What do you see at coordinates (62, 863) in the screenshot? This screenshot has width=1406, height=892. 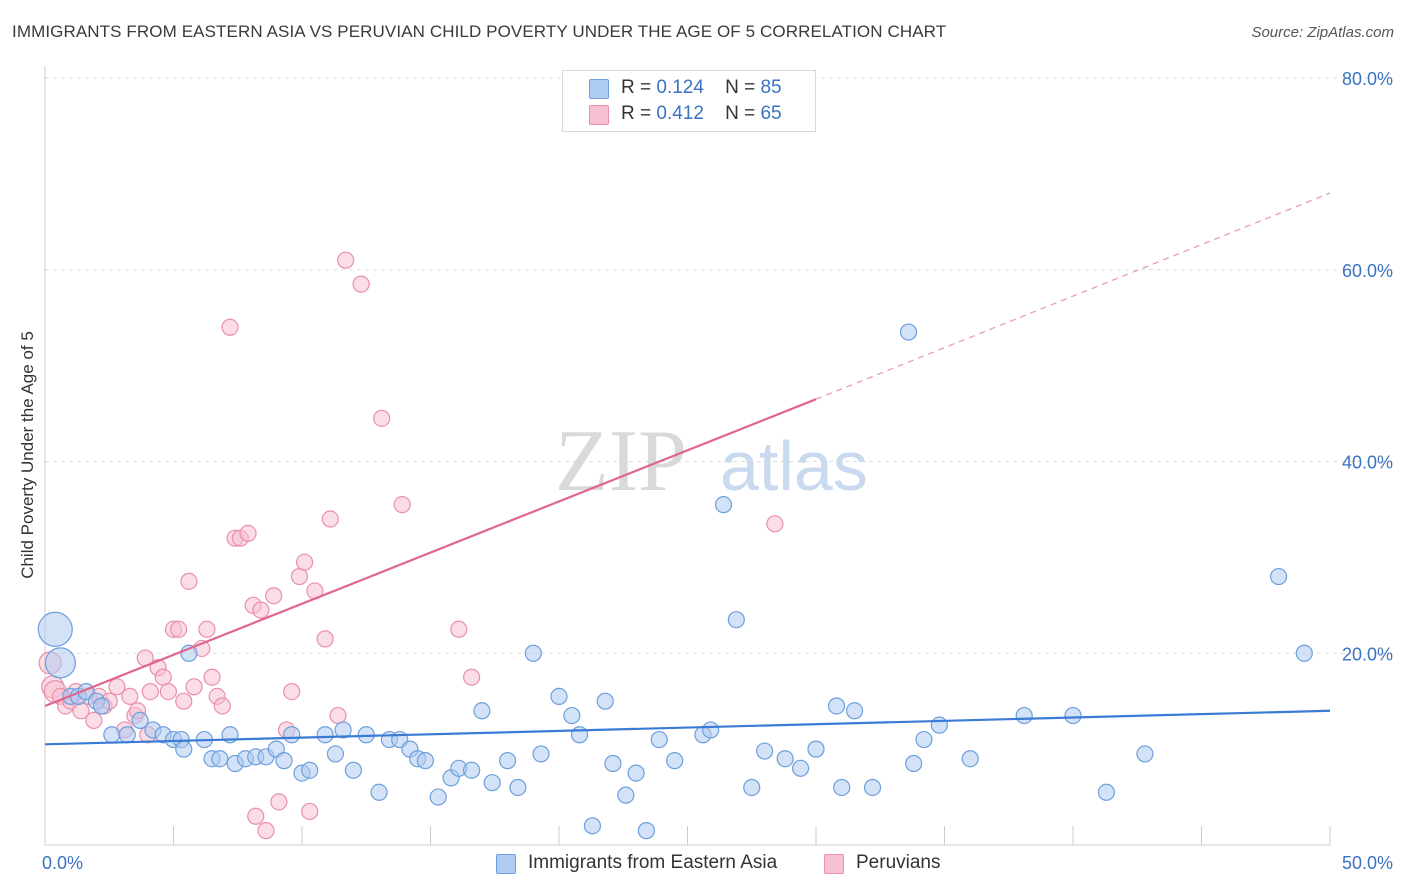 I see `x-tick-label: 0.0%` at bounding box center [62, 863].